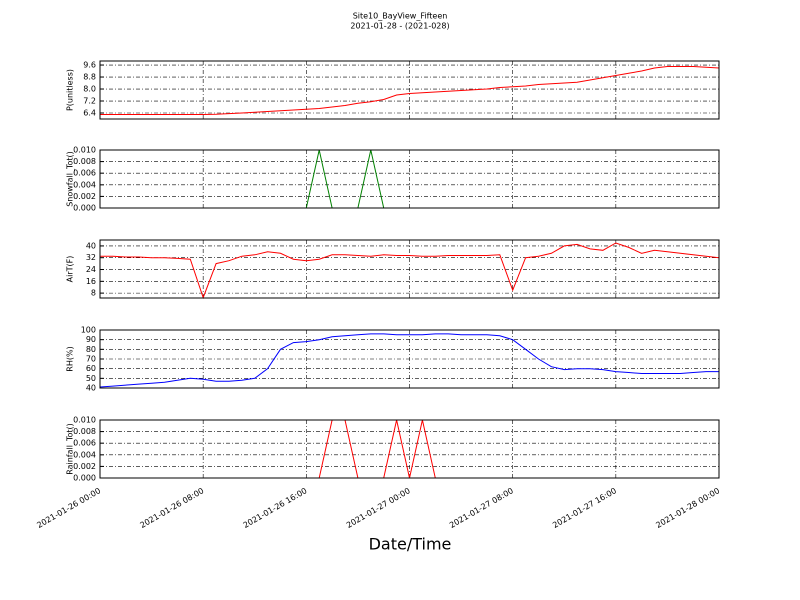  Describe the element at coordinates (584, 508) in the screenshot. I see `x-tick-label: 2021-01-27 16:00` at that location.